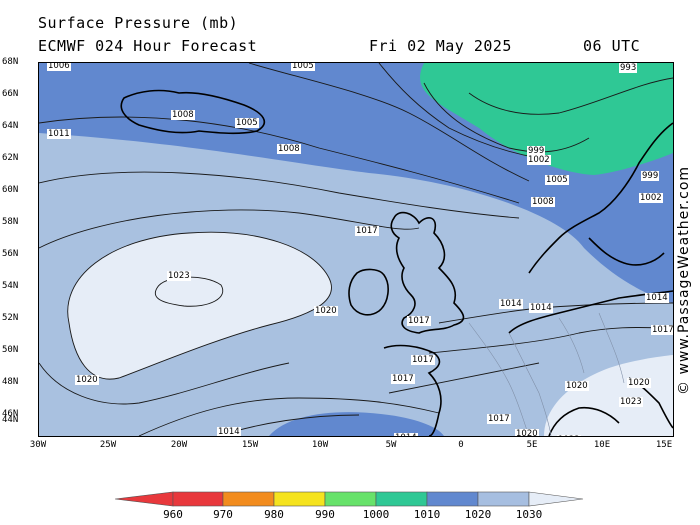 The width and height of the screenshot is (700, 525). What do you see at coordinates (556, 499) in the screenshot?
I see `colorbar-high-tip` at bounding box center [556, 499].